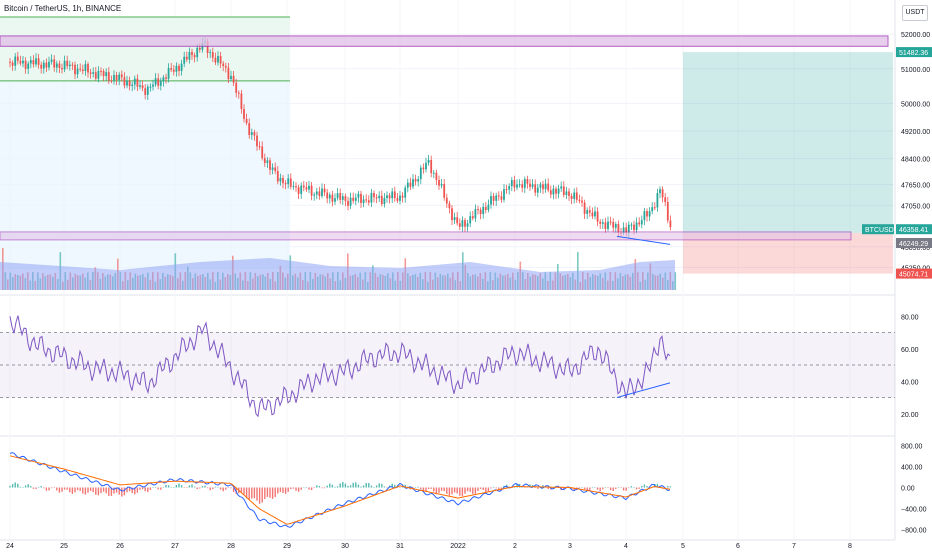  Describe the element at coordinates (10, 546) in the screenshot. I see `time-tick-label: 24` at that location.